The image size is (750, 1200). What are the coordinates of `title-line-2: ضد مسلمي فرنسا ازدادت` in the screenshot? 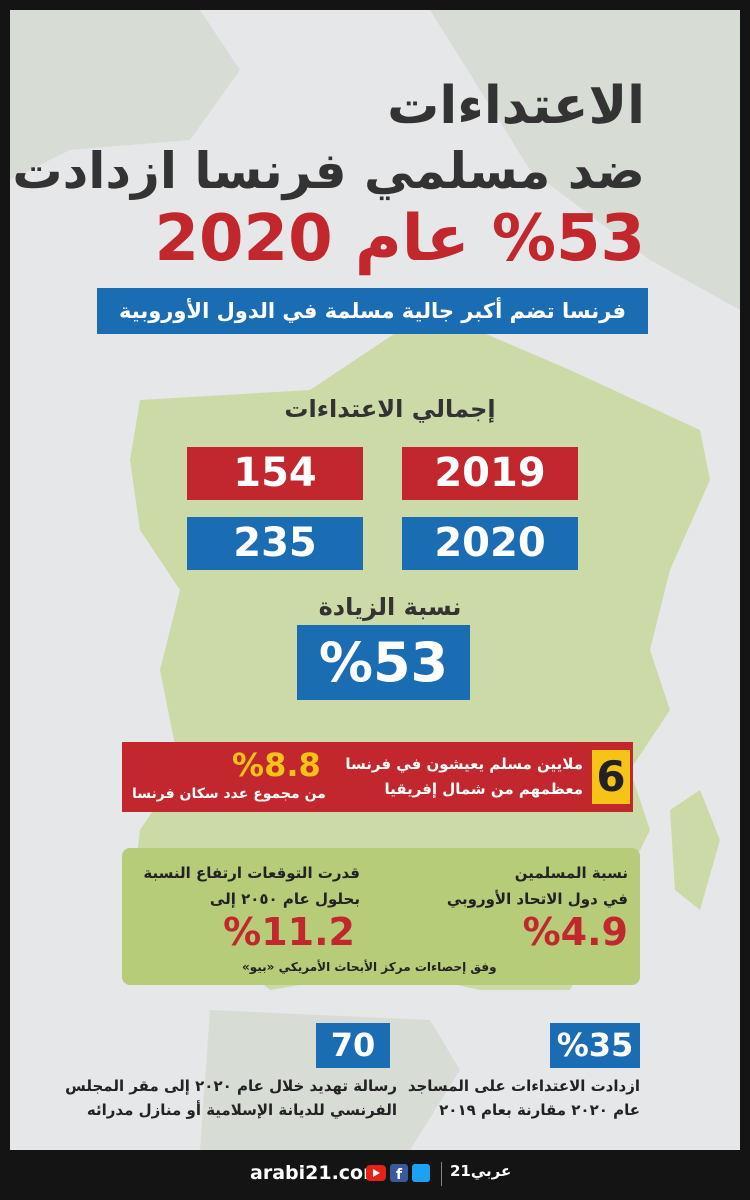 It's located at (328, 171).